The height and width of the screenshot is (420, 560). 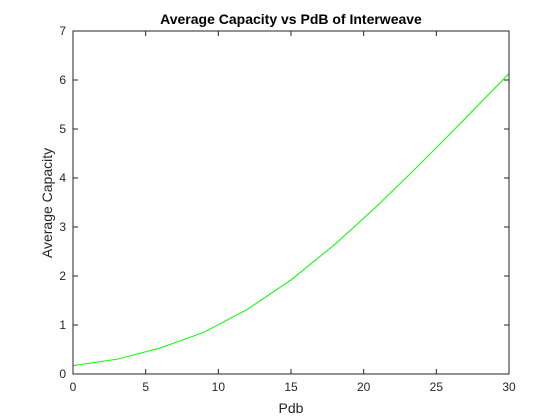 I want to click on y-tick-label: 4, so click(x=62, y=178).